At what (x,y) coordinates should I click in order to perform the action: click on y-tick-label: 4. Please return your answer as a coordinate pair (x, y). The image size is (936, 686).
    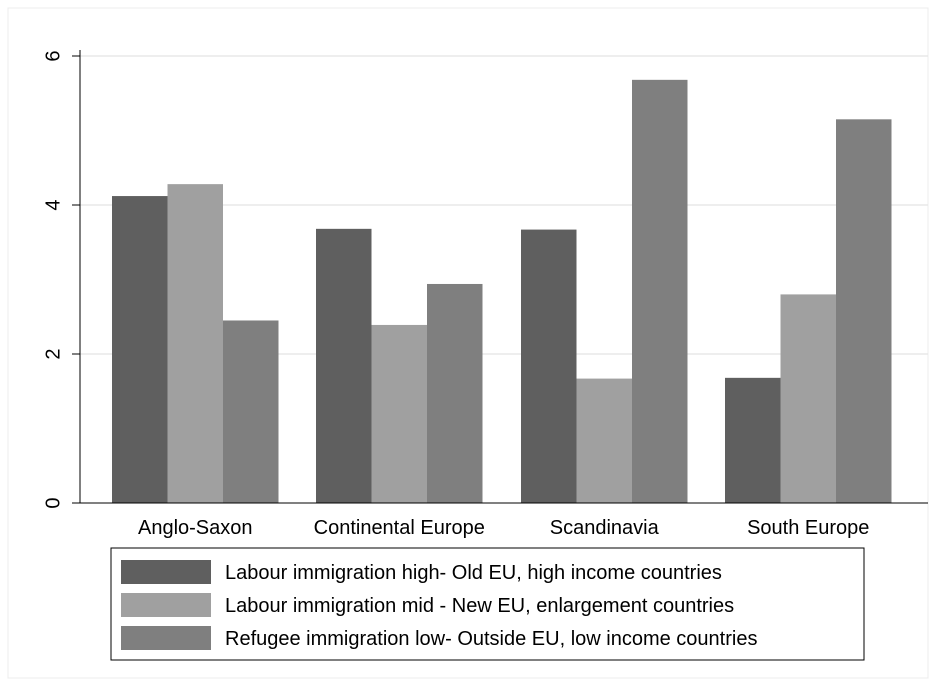
    Looking at the image, I should click on (53, 204).